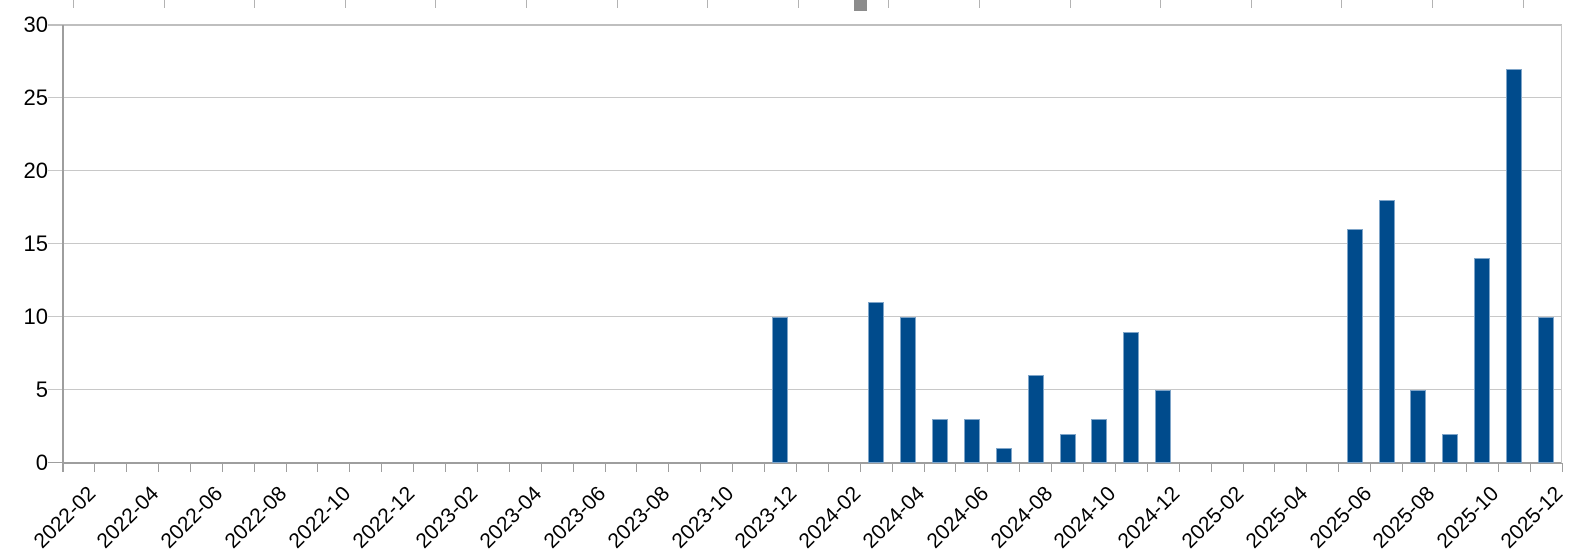 The height and width of the screenshot is (558, 1583). I want to click on y-axis-label-30: 30, so click(35, 24).